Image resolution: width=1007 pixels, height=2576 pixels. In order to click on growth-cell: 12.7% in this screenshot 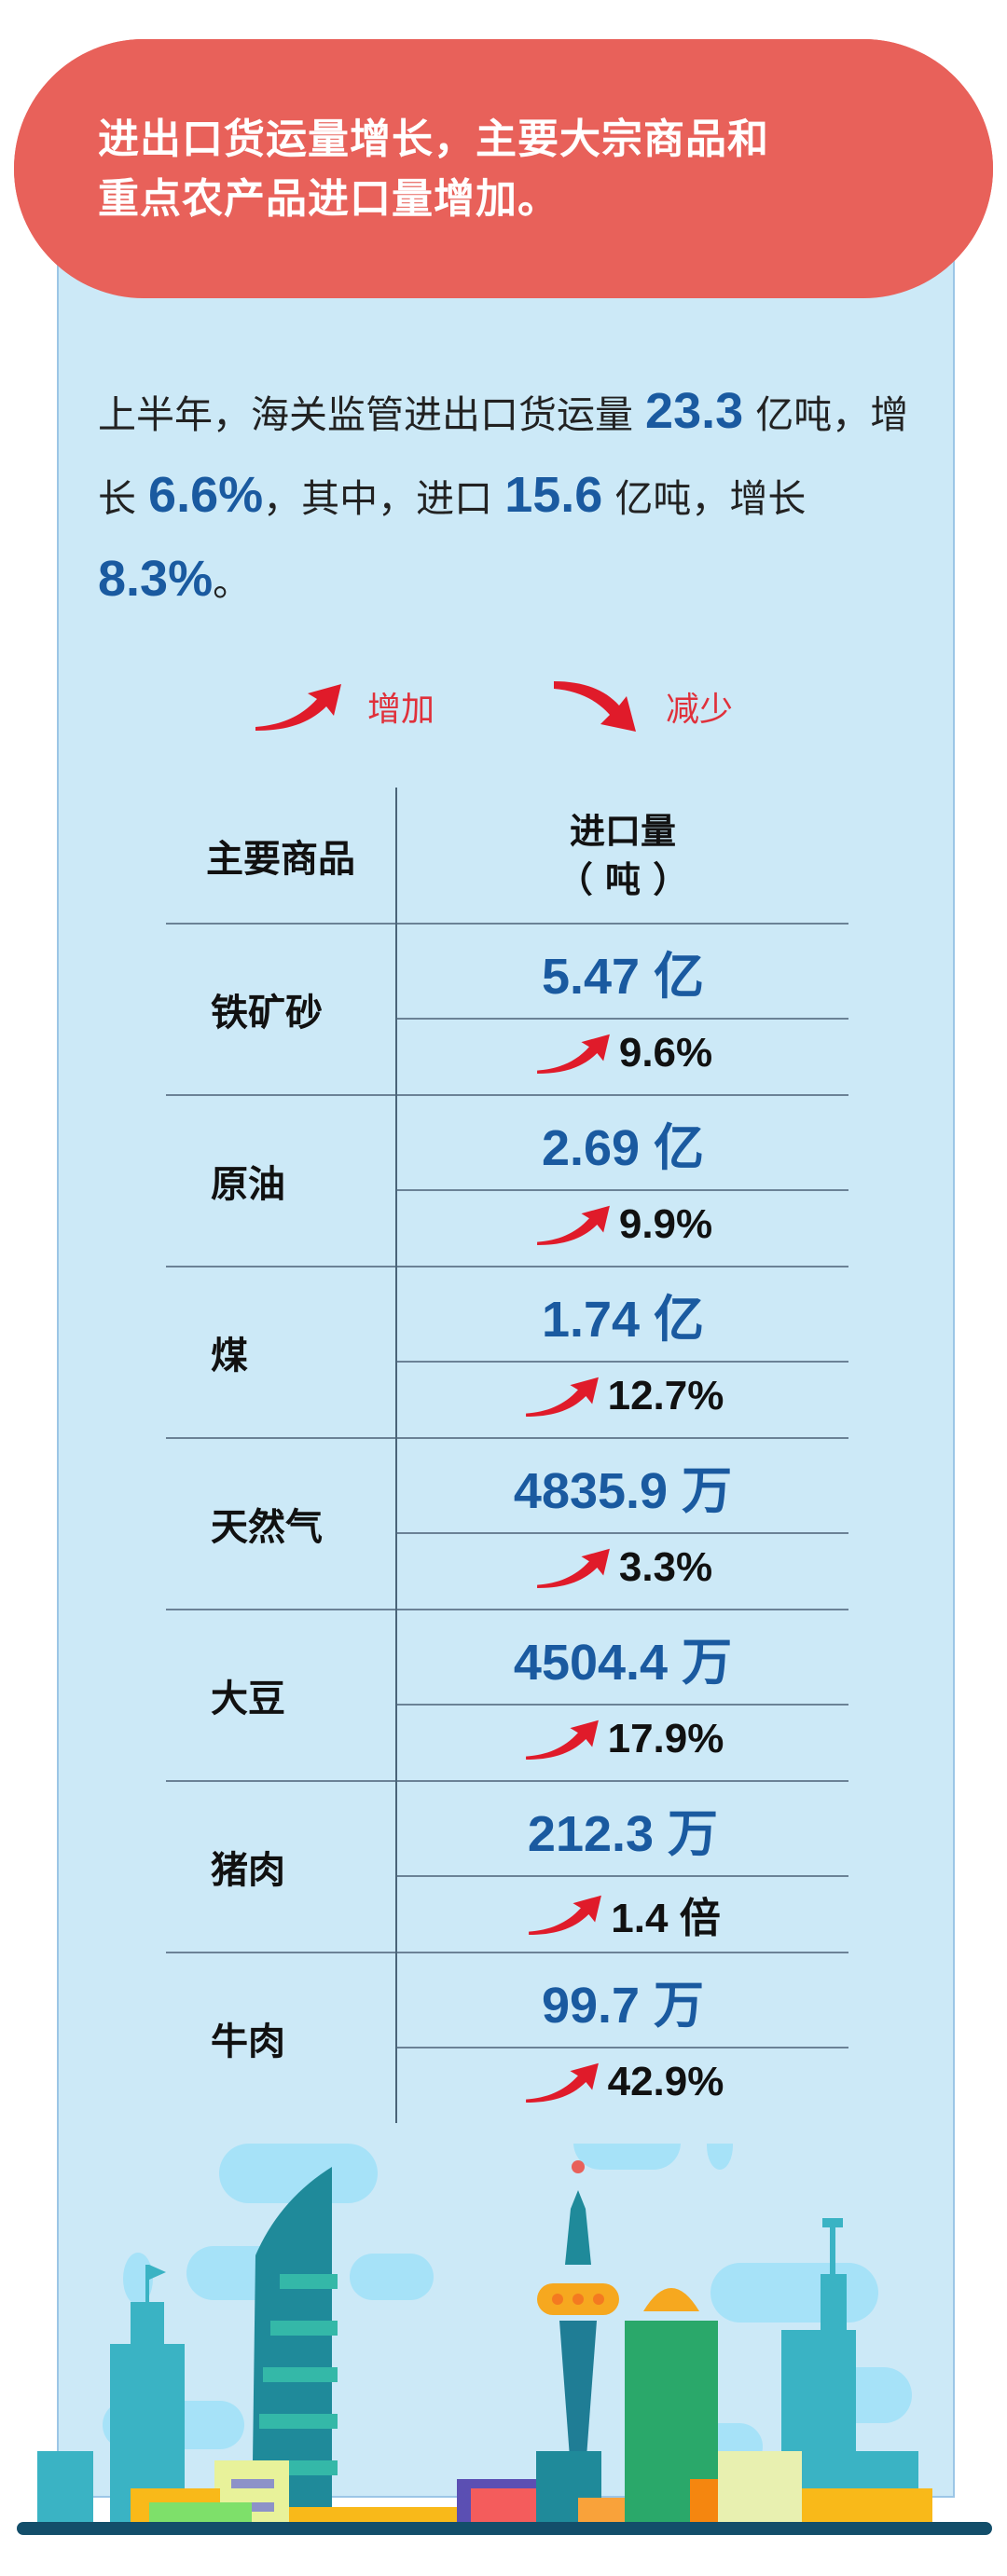, I will do `click(622, 1399)`.